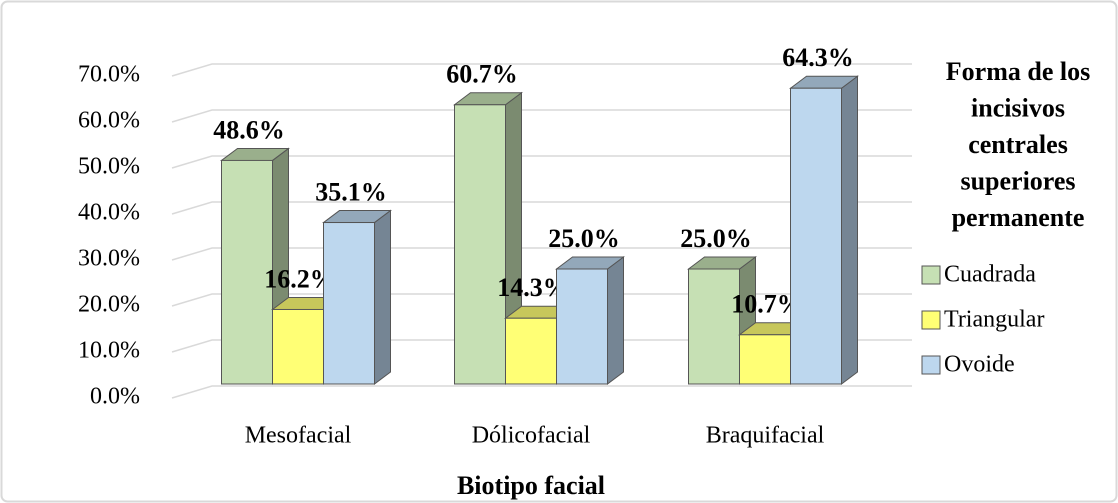  Describe the element at coordinates (351, 192) in the screenshot. I see `data-label: 35.1%` at that location.